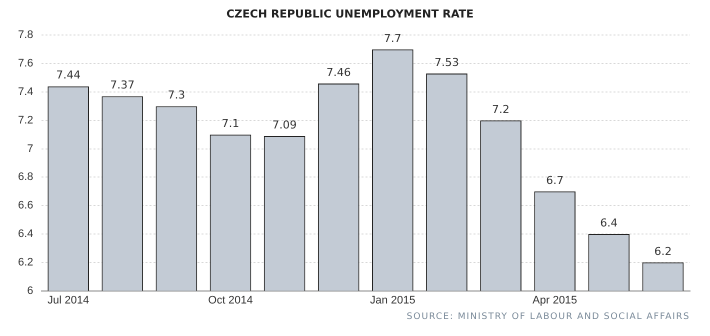  What do you see at coordinates (446, 62) in the screenshot?
I see `data-label: 7.53` at bounding box center [446, 62].